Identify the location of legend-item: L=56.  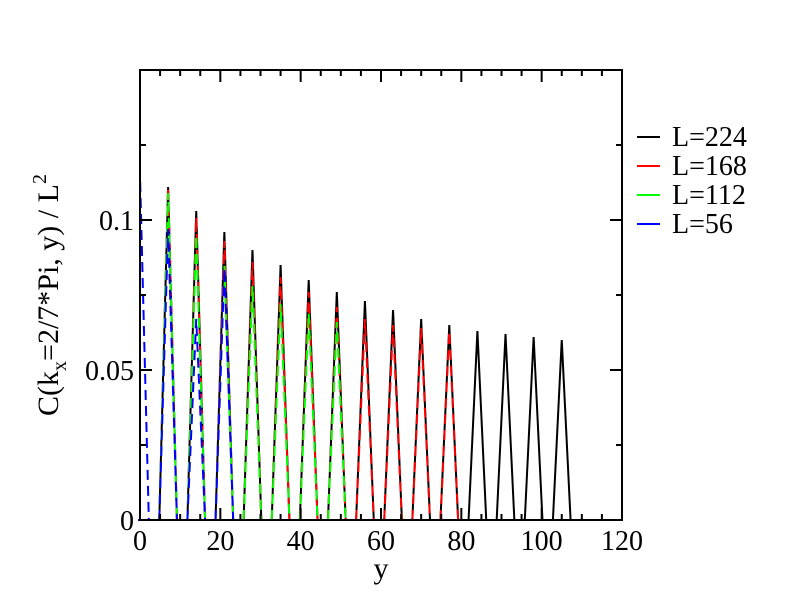
(685, 224).